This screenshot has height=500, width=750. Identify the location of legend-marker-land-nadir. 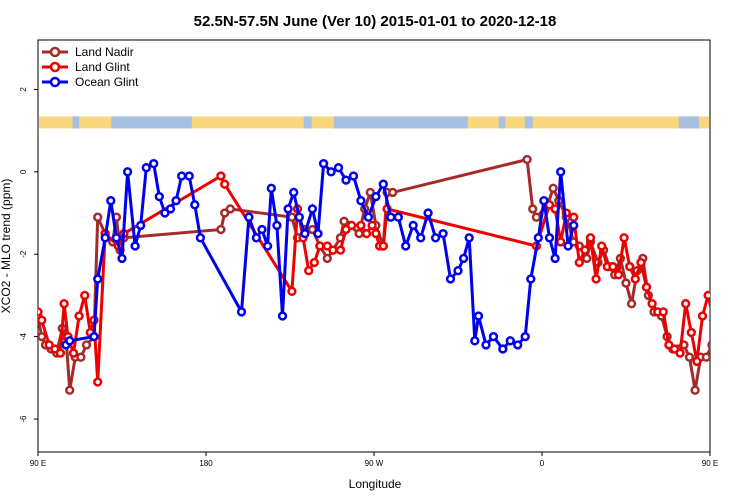
(55, 52).